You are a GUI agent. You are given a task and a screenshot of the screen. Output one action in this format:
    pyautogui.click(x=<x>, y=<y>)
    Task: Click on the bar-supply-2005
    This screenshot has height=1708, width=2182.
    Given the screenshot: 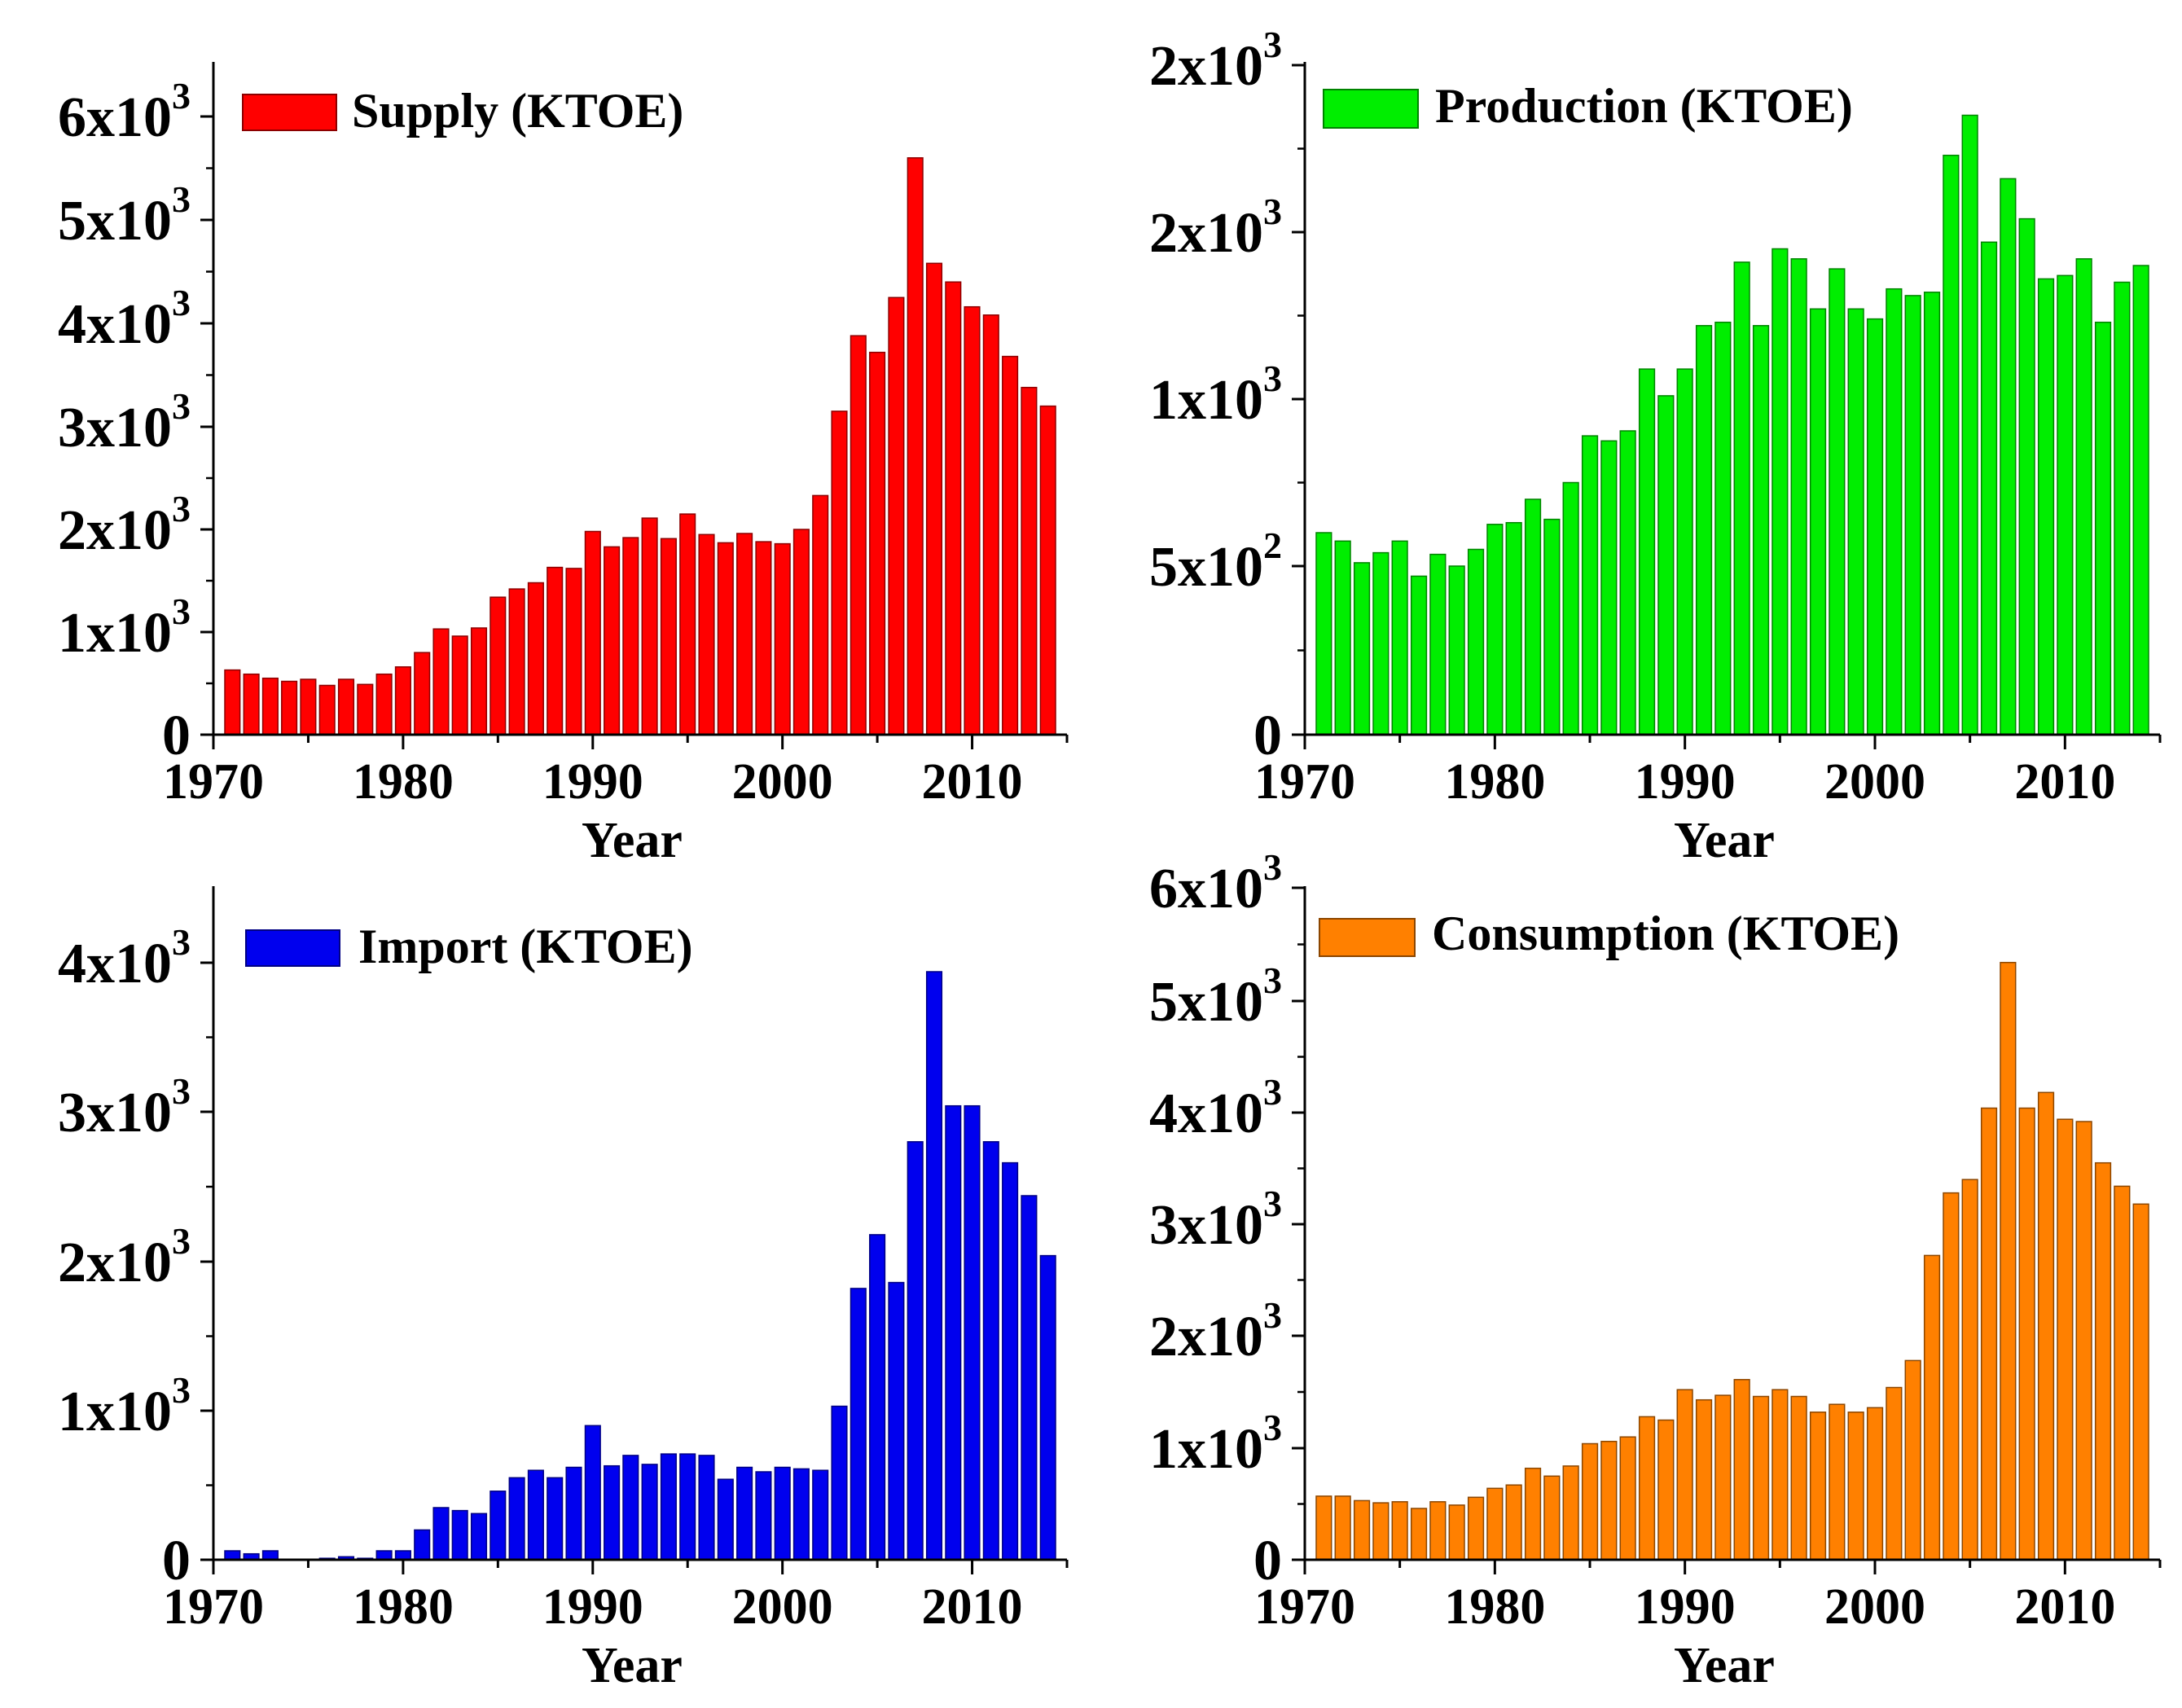 What is the action you would take?
    pyautogui.click(x=877, y=543)
    